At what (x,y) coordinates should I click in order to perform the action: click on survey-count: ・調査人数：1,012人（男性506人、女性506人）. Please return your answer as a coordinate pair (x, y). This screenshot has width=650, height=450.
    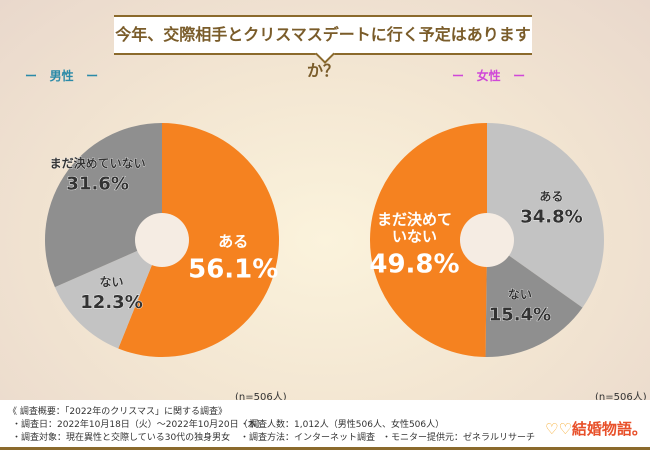
    Looking at the image, I should click on (342, 425).